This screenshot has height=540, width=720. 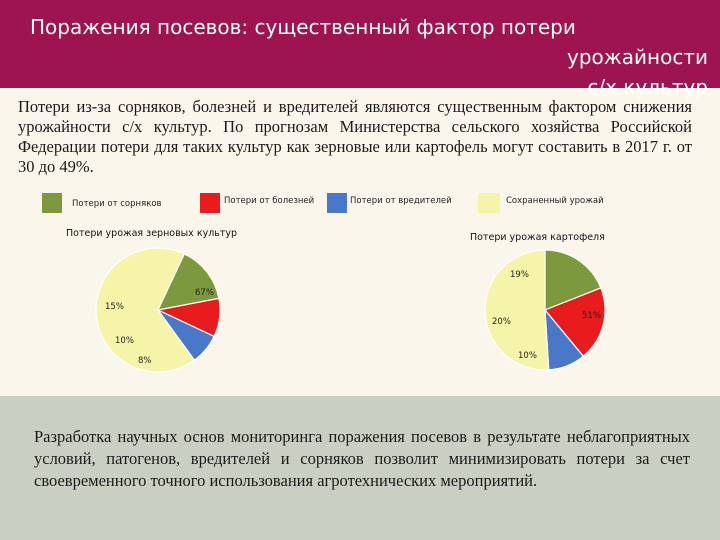 I want to click on legend-swatch-weeds, so click(x=52, y=203).